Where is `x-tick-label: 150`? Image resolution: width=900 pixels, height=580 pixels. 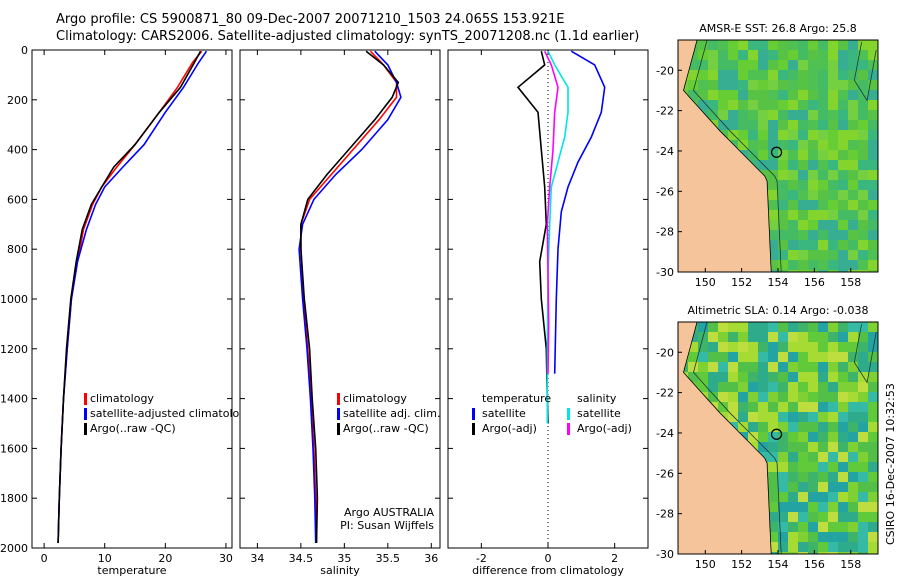 x-tick-label: 150 is located at coordinates (705, 282).